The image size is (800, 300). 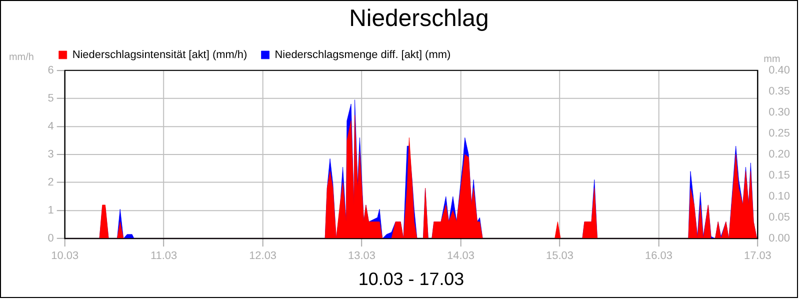 What do you see at coordinates (779, 133) in the screenshot?
I see `y2-tick-label: 0.25` at bounding box center [779, 133].